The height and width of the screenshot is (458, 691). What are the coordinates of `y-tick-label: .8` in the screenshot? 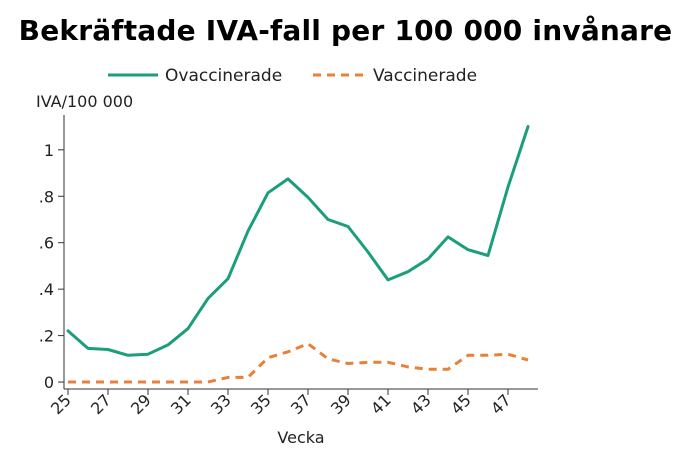 It's located at (46, 196).